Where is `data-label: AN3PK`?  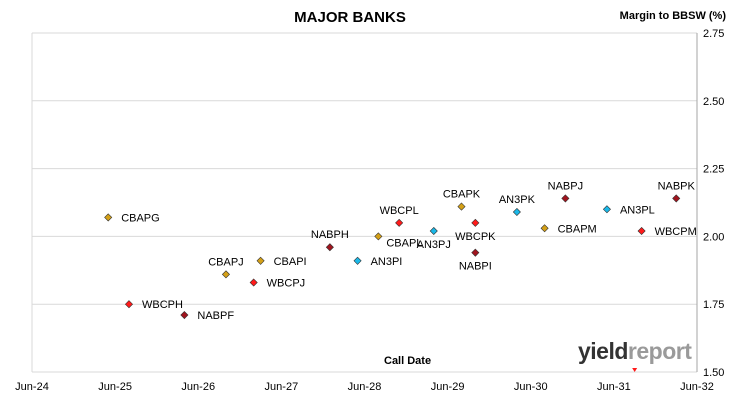 data-label: AN3PK is located at coordinates (517, 200).